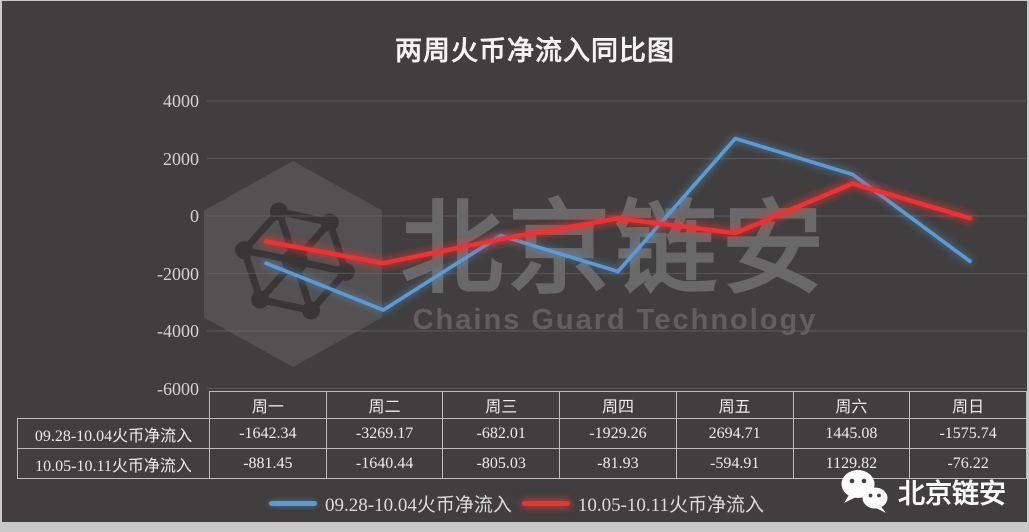 The height and width of the screenshot is (532, 1029). What do you see at coordinates (618, 405) in the screenshot?
I see `table-header-cell: 周四` at bounding box center [618, 405].